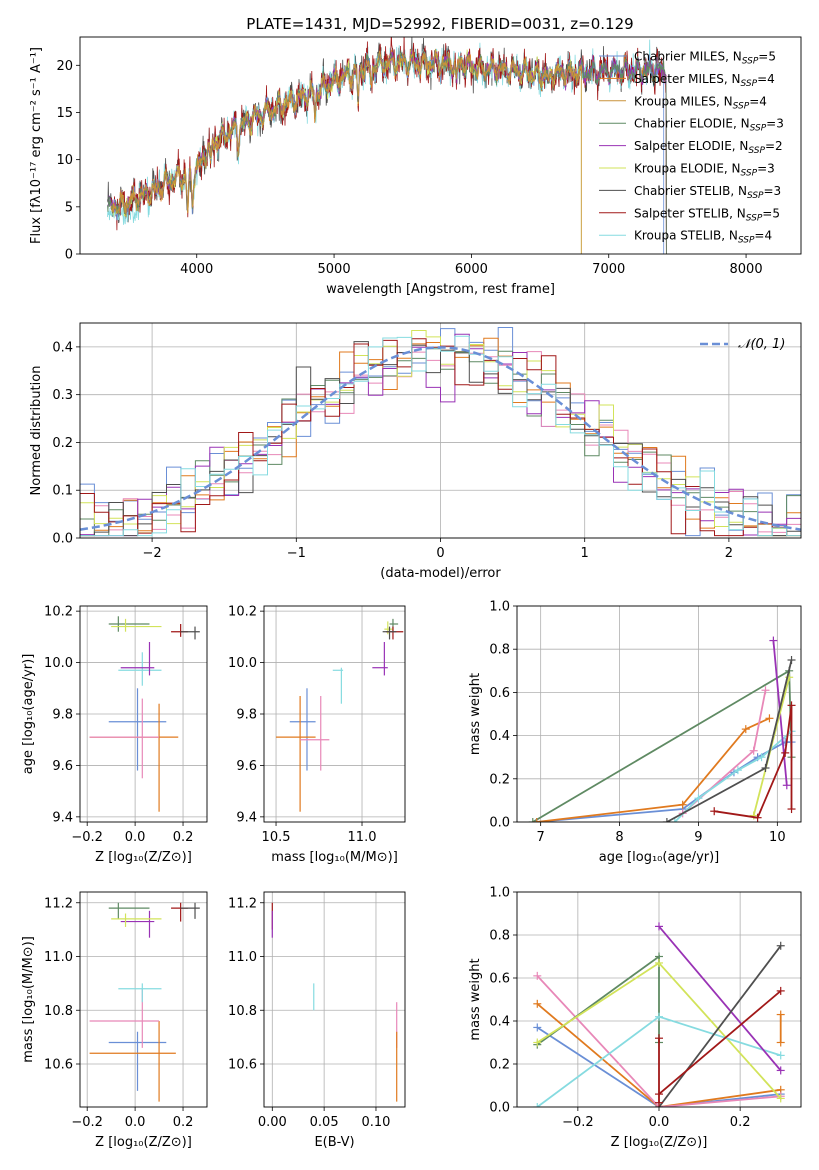 This screenshot has height=1170, width=819. I want to click on y-tick-label: 5, so click(69, 207).